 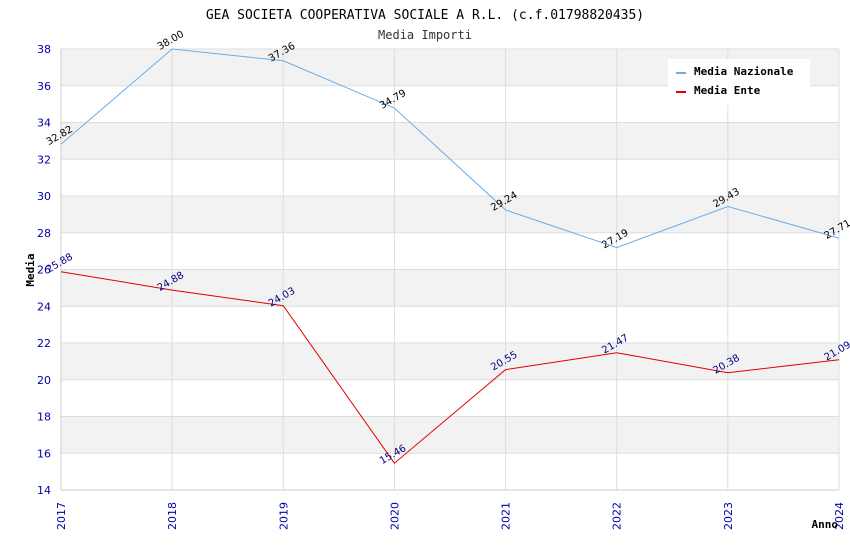 What do you see at coordinates (172, 516) in the screenshot?
I see `x-tick-label: 2018` at bounding box center [172, 516].